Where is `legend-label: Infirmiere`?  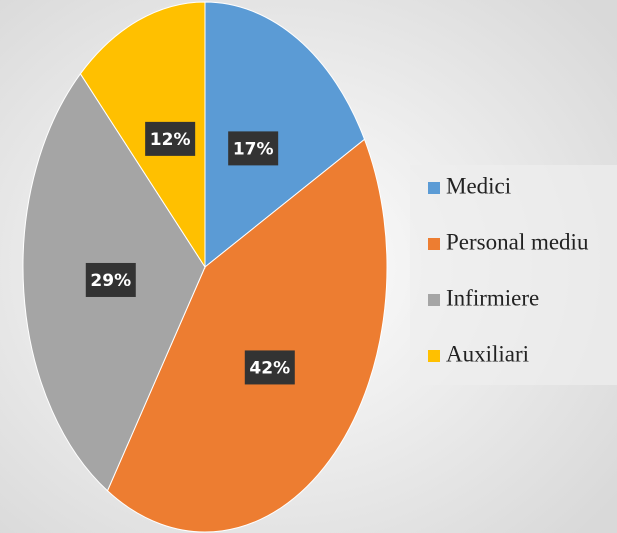
legend-label: Infirmiere is located at coordinates (492, 297).